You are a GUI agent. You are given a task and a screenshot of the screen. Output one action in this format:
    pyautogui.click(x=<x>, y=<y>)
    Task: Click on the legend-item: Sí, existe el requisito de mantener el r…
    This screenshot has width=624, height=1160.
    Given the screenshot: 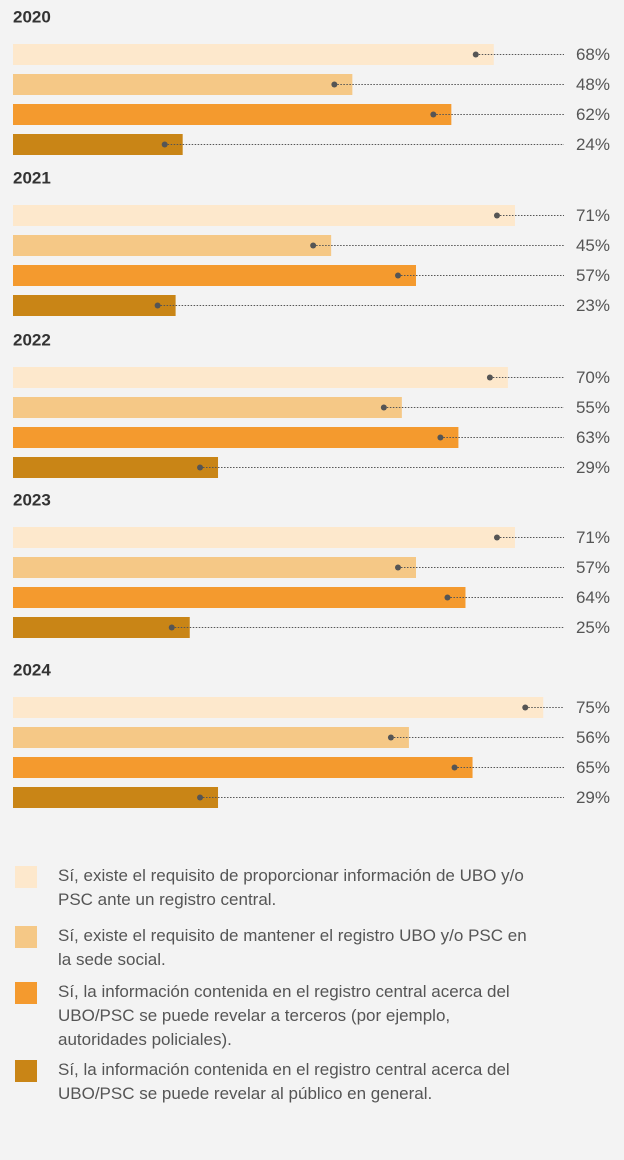 What is the action you would take?
    pyautogui.click(x=276, y=948)
    